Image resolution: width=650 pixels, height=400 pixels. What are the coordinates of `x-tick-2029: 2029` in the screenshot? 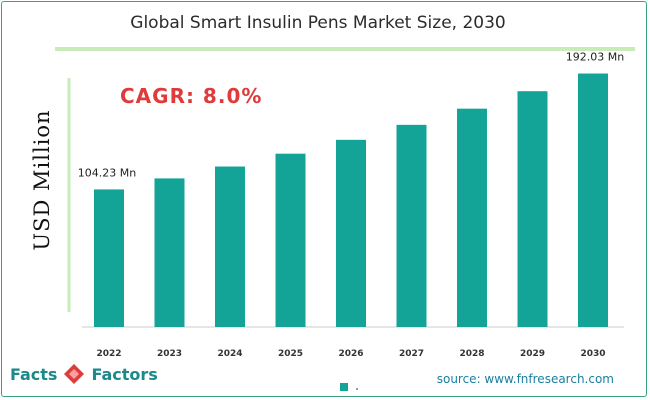 It's located at (532, 354).